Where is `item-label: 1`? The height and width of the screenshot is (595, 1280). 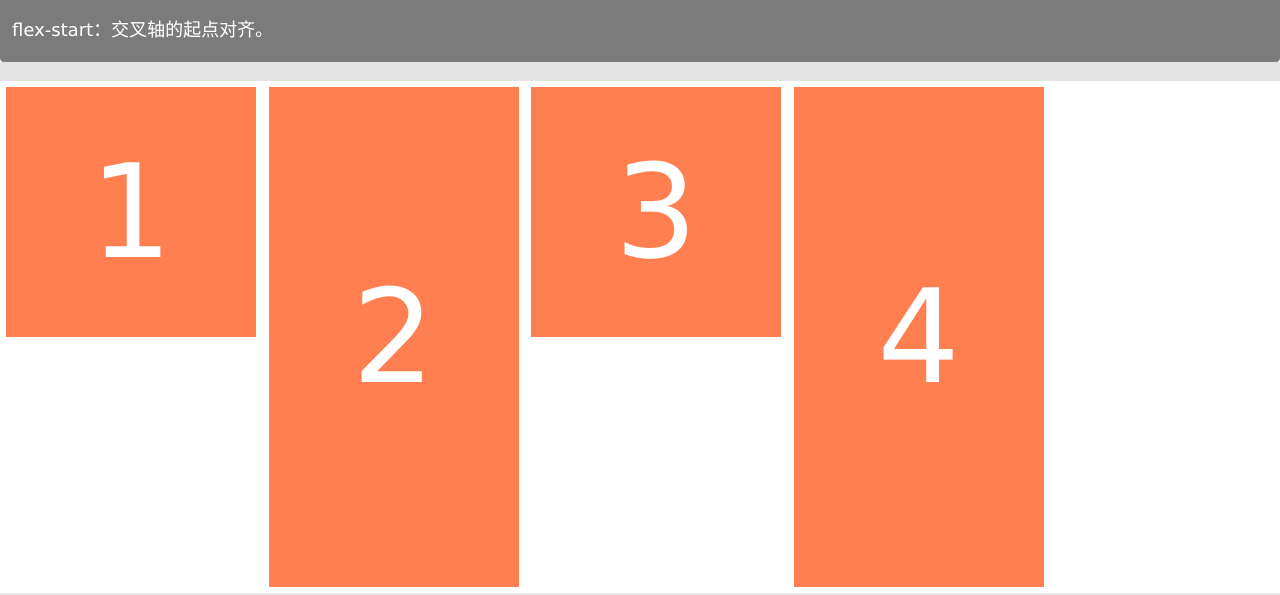 item-label: 1 is located at coordinates (131, 212).